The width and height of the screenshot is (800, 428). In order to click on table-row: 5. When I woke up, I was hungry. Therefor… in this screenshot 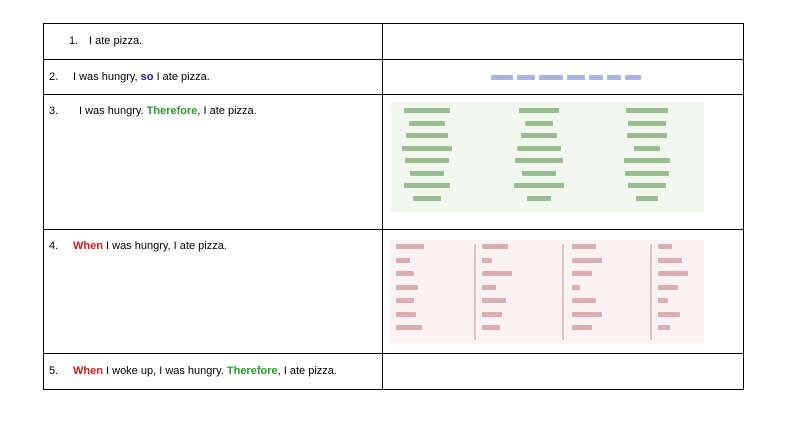, I will do `click(393, 371)`.